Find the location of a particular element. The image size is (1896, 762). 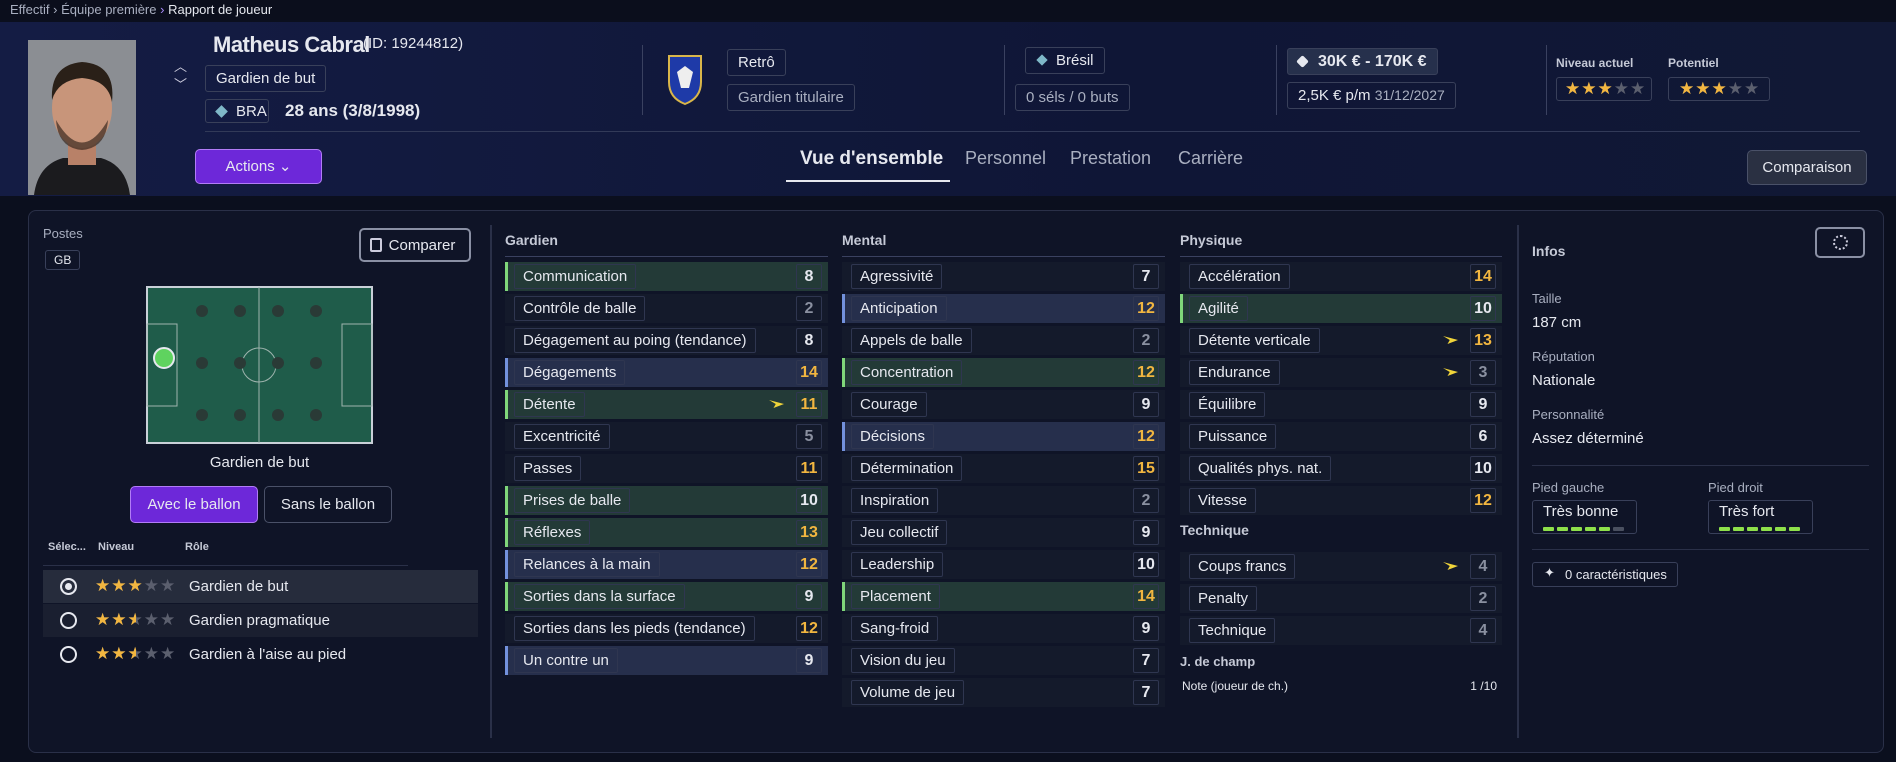

nation-code: BRA is located at coordinates (251, 111).